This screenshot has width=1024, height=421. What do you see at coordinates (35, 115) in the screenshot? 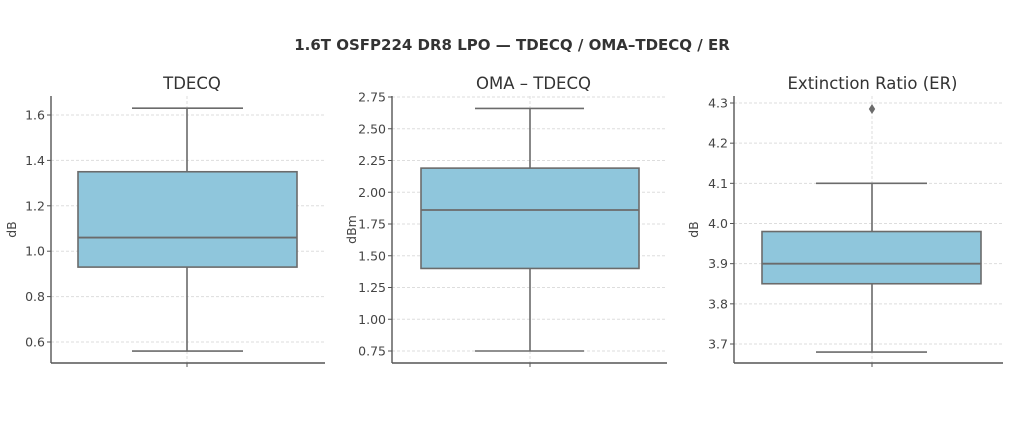
I see `y-tick-label: 1.6` at bounding box center [35, 115].